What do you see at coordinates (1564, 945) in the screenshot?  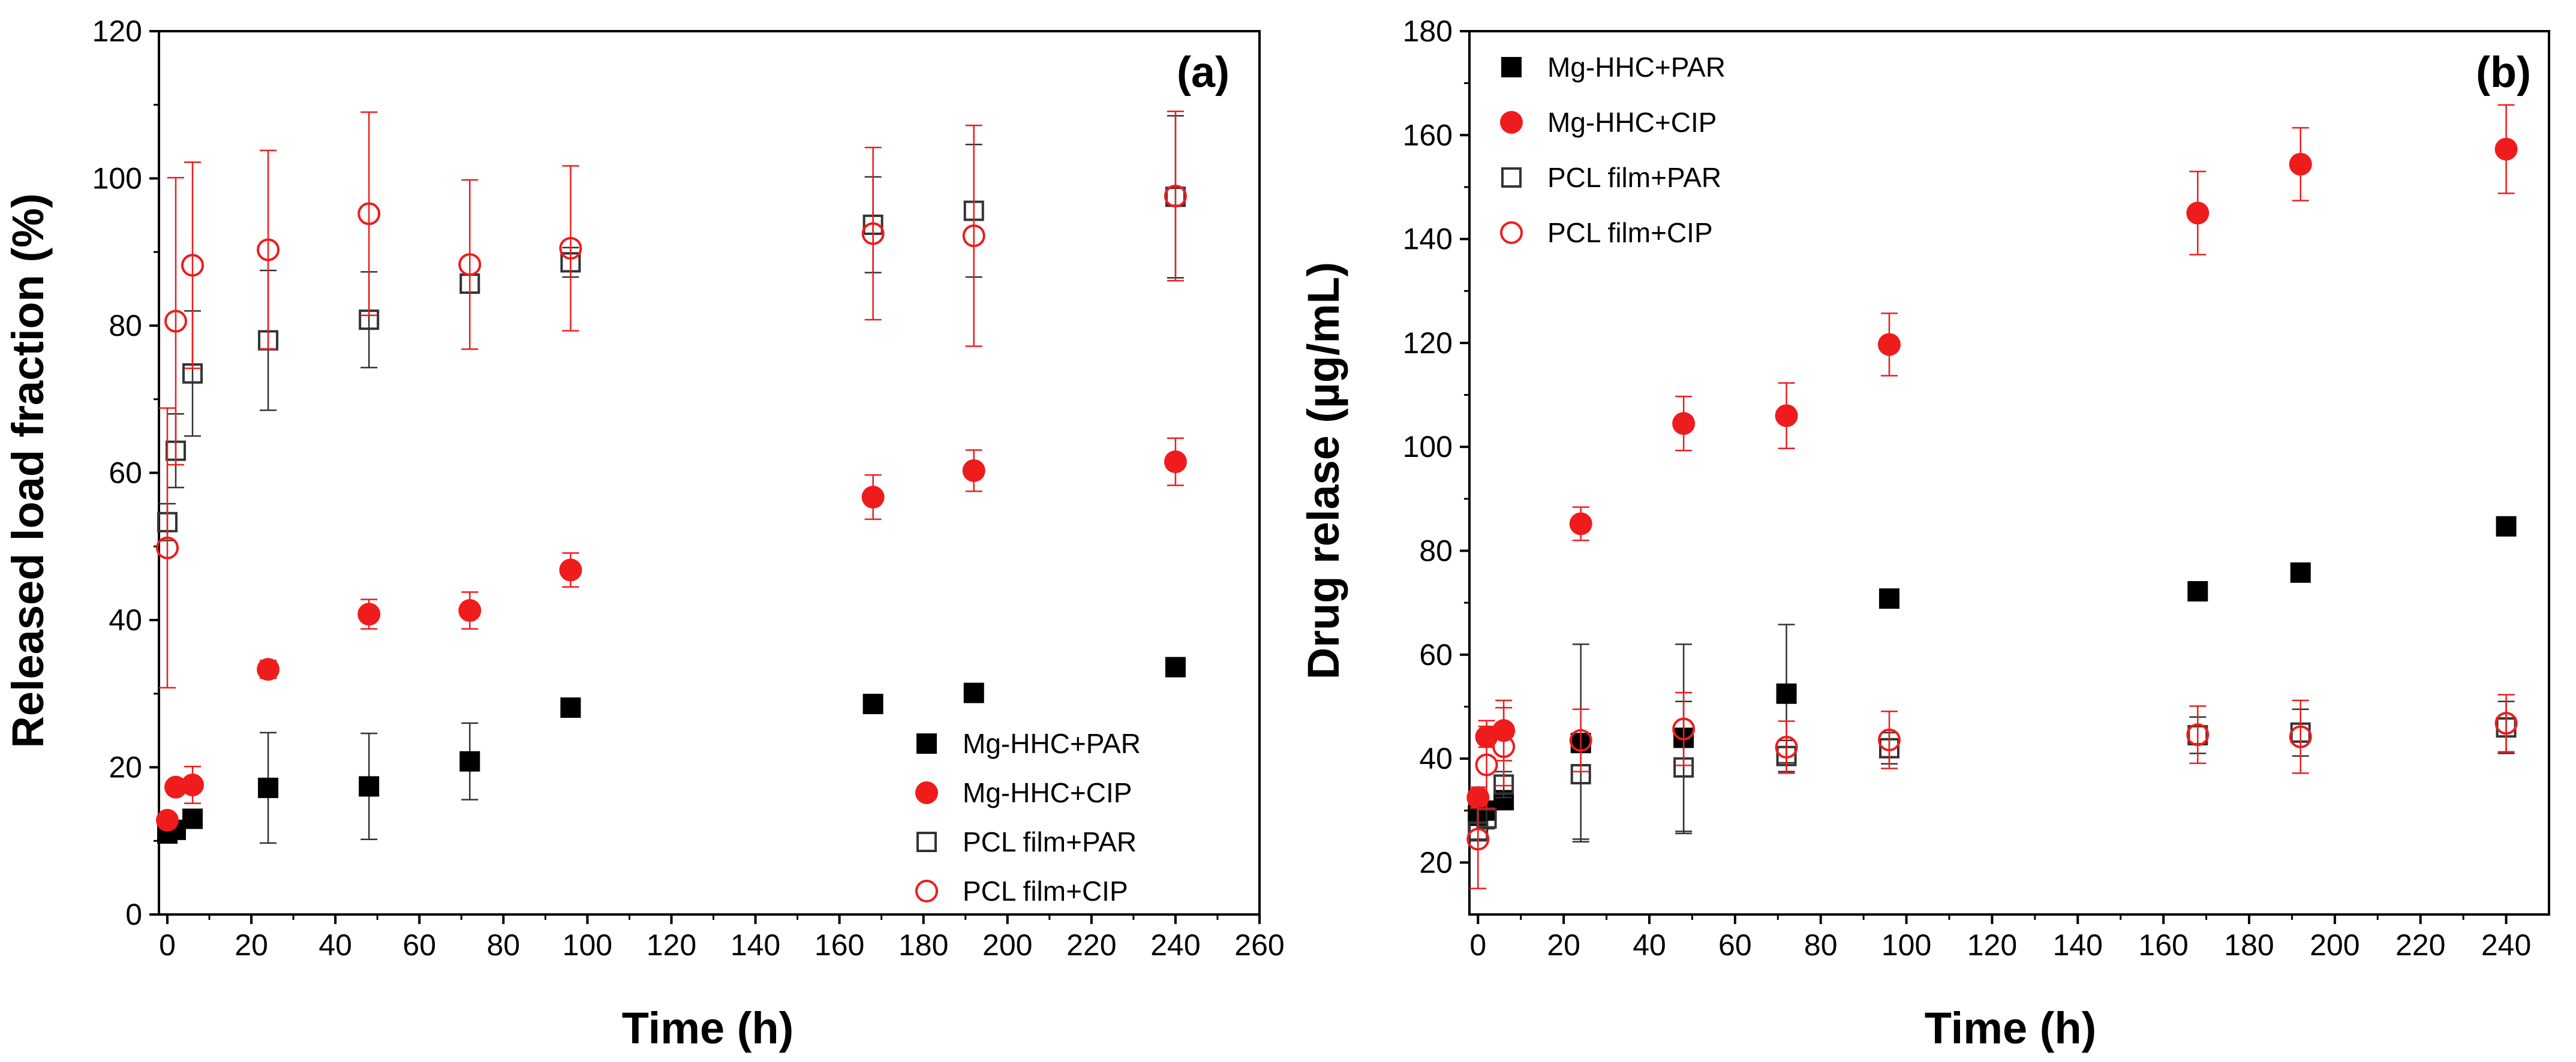 I see `x-tick-label: 20` at bounding box center [1564, 945].